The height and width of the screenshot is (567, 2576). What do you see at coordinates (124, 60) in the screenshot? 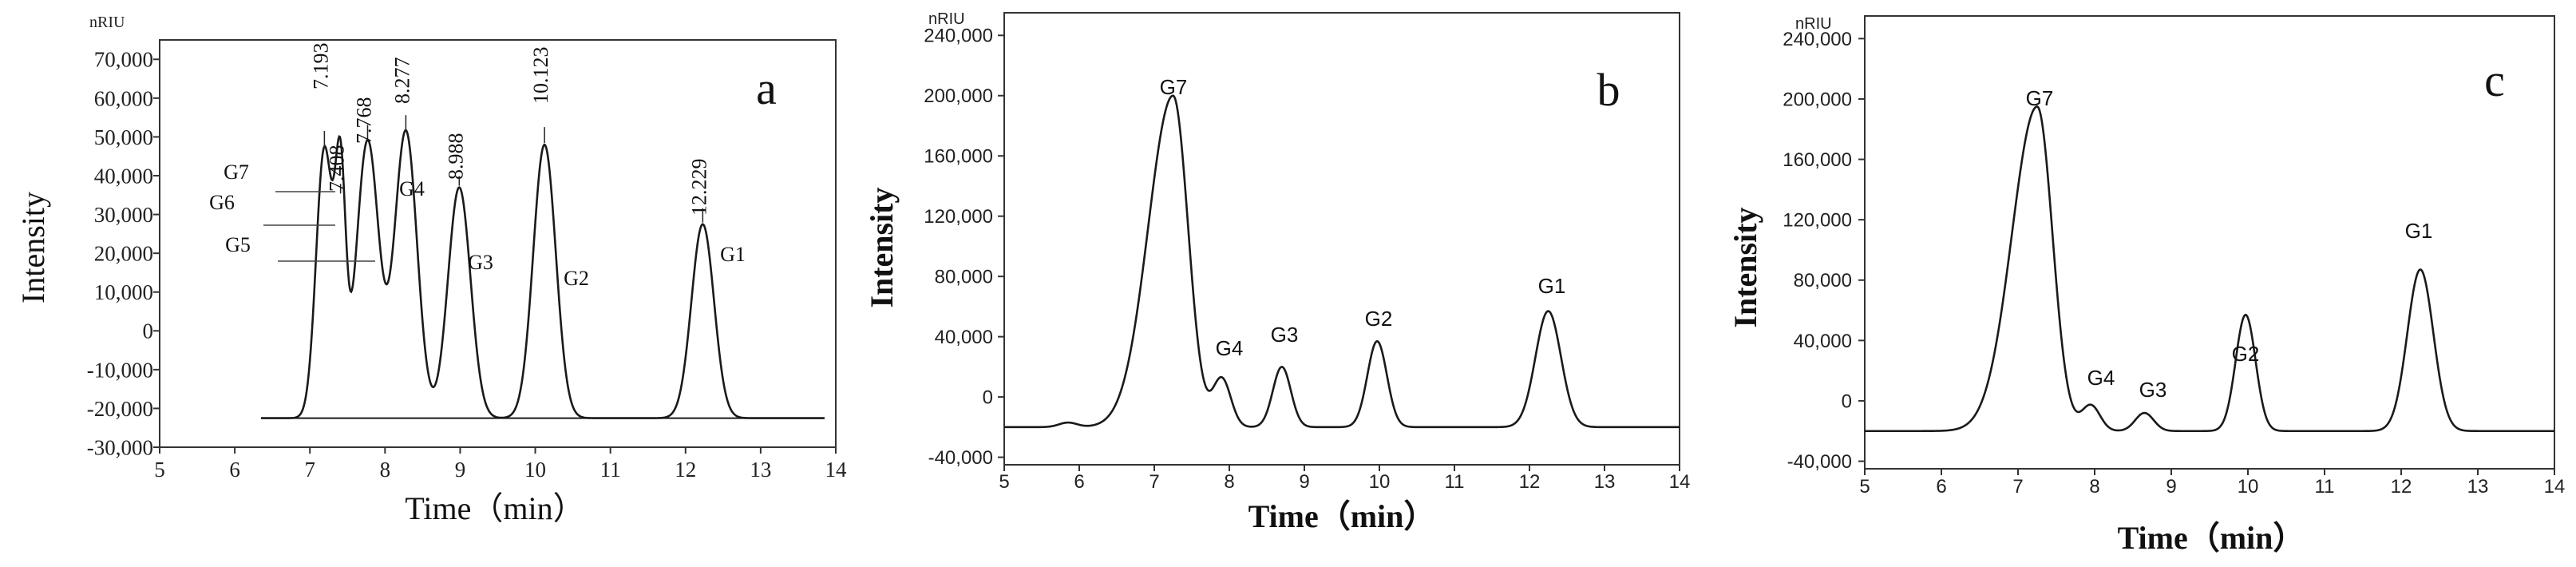
I see `y-tick-label: 70,000` at bounding box center [124, 60].